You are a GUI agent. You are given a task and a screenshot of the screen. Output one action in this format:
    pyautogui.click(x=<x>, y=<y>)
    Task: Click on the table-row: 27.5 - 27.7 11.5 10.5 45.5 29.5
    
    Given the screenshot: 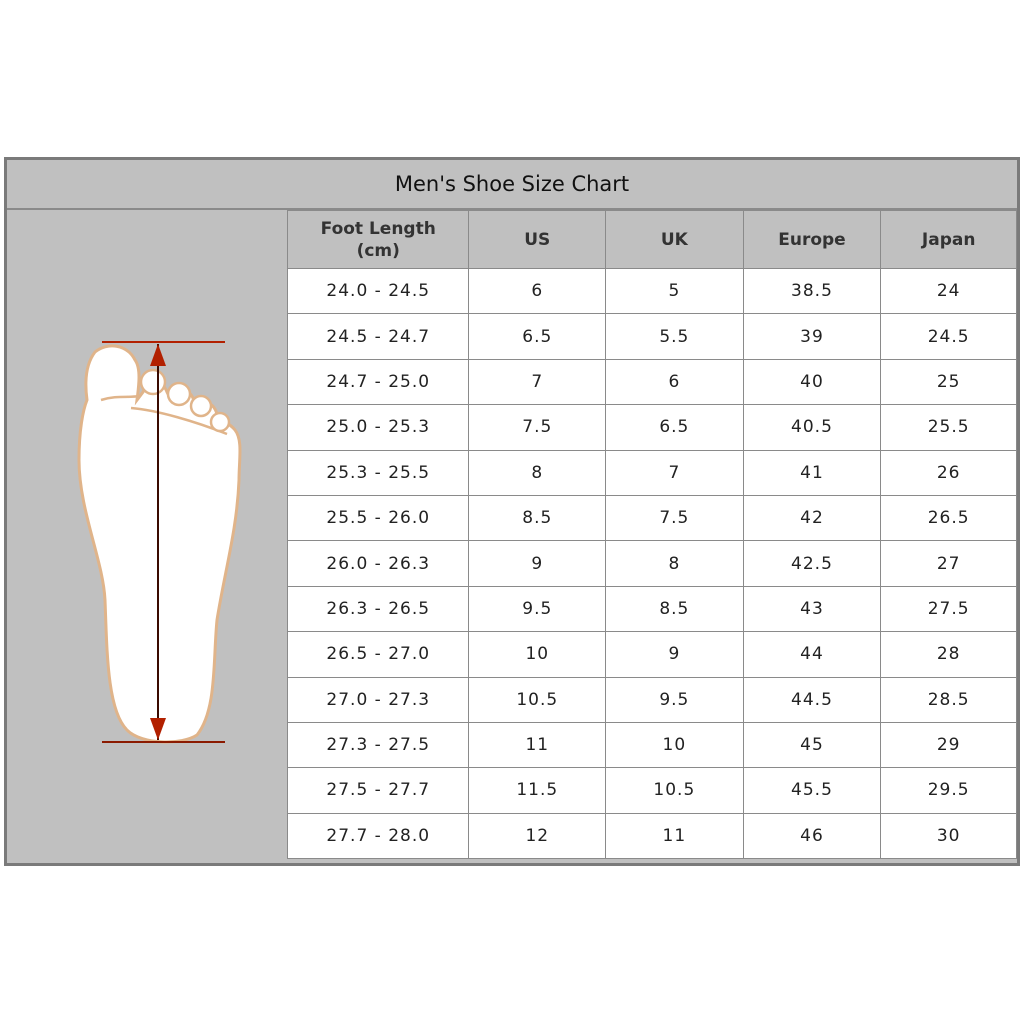 What is the action you would take?
    pyautogui.click(x=651, y=790)
    